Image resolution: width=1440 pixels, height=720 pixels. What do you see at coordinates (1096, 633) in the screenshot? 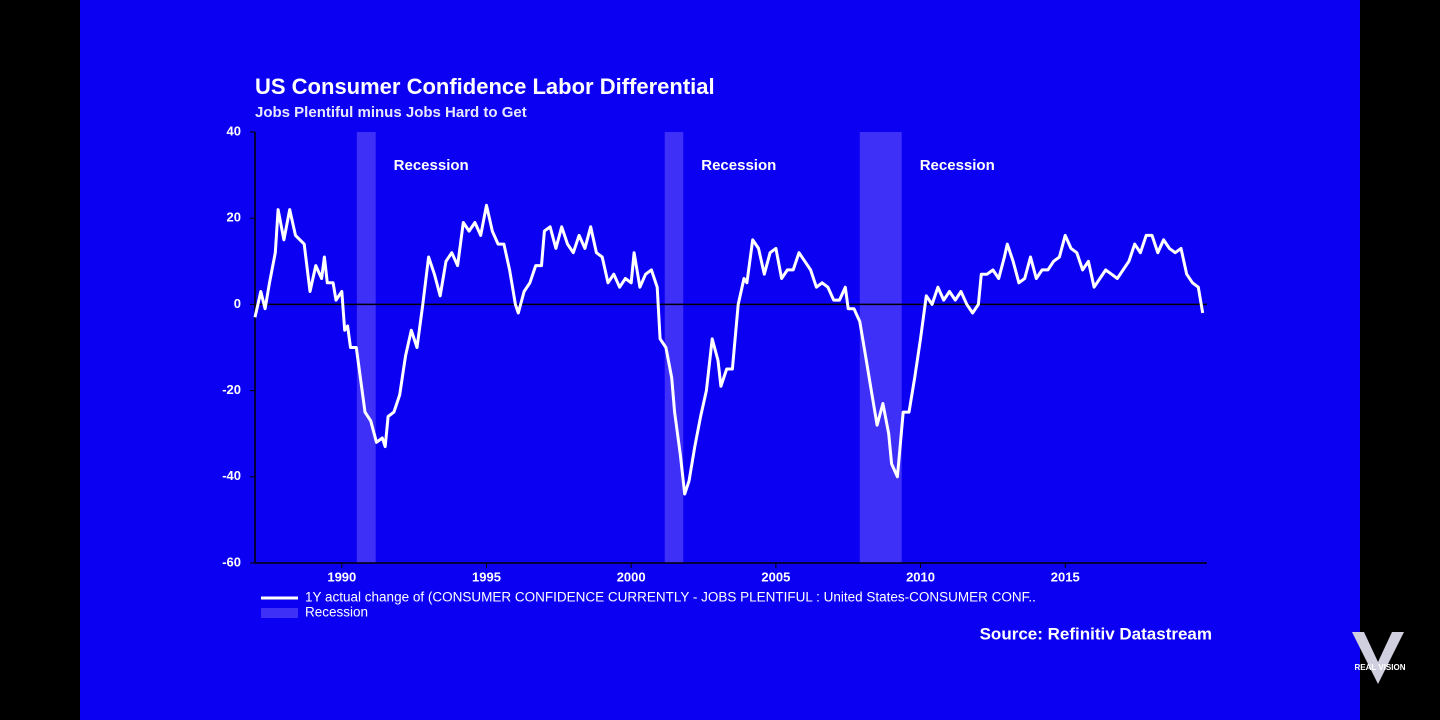
I see `source: Source: Refinitiv Datastream` at bounding box center [1096, 633].